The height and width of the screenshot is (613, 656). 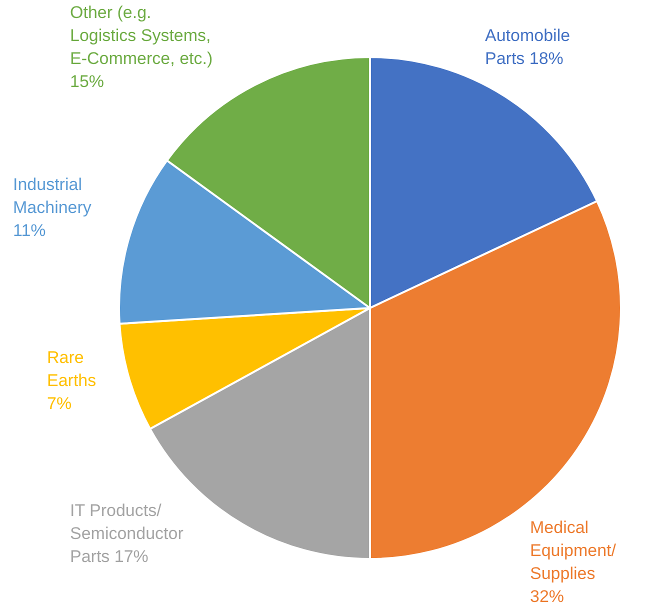 What do you see at coordinates (87, 82) in the screenshot?
I see `data-label: 15%` at bounding box center [87, 82].